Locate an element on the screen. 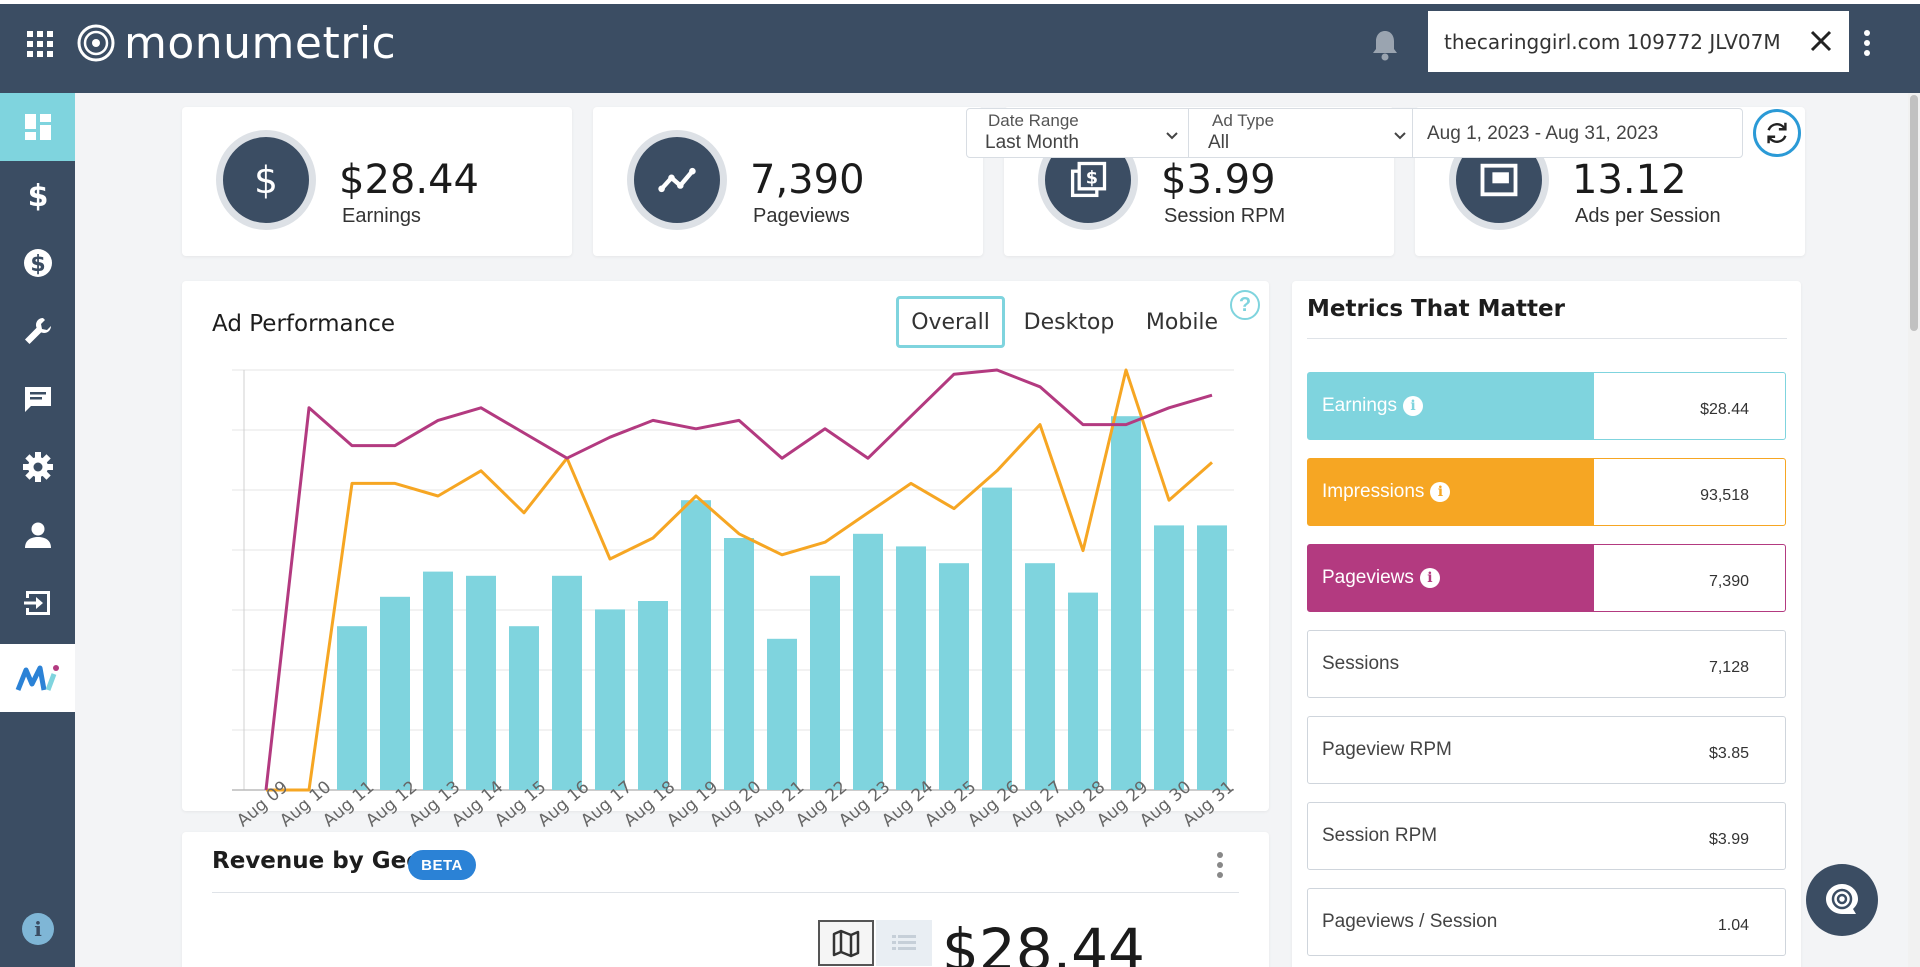  scrollbar-thumb is located at coordinates (1914, 213).